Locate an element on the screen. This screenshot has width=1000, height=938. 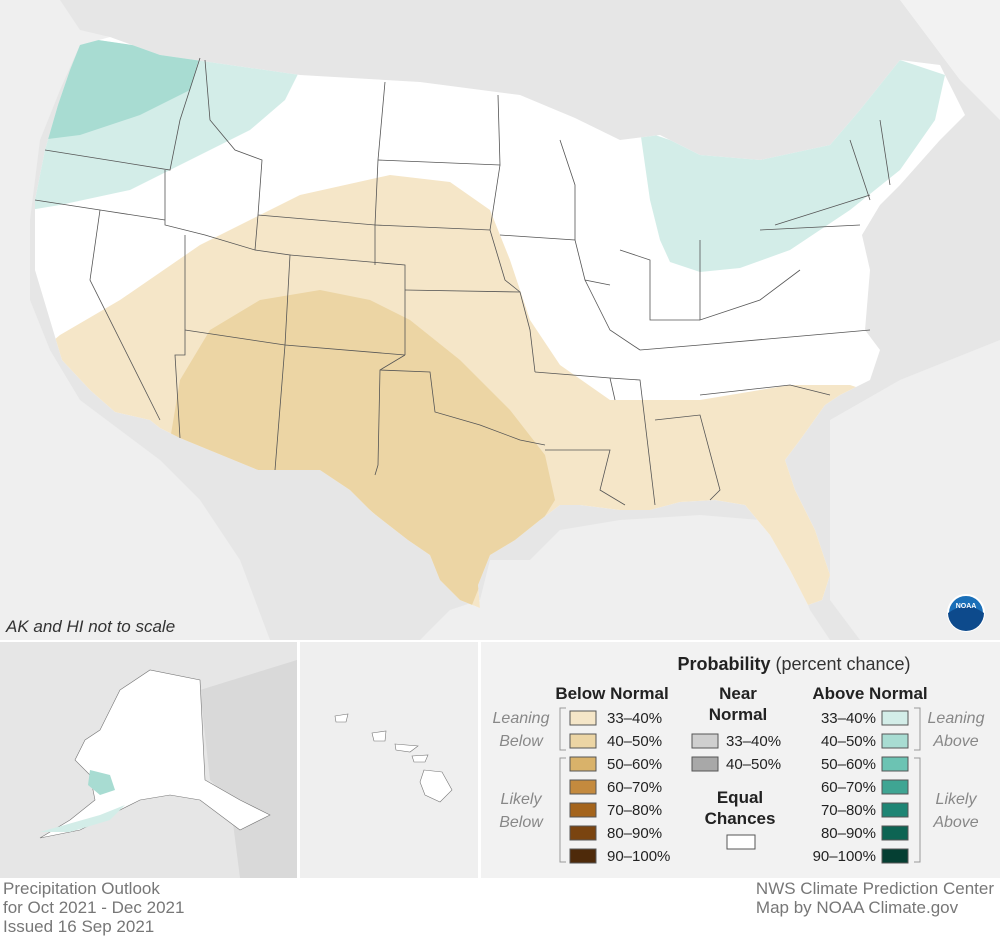
gulf-of-mexico is located at coordinates (625, 577).